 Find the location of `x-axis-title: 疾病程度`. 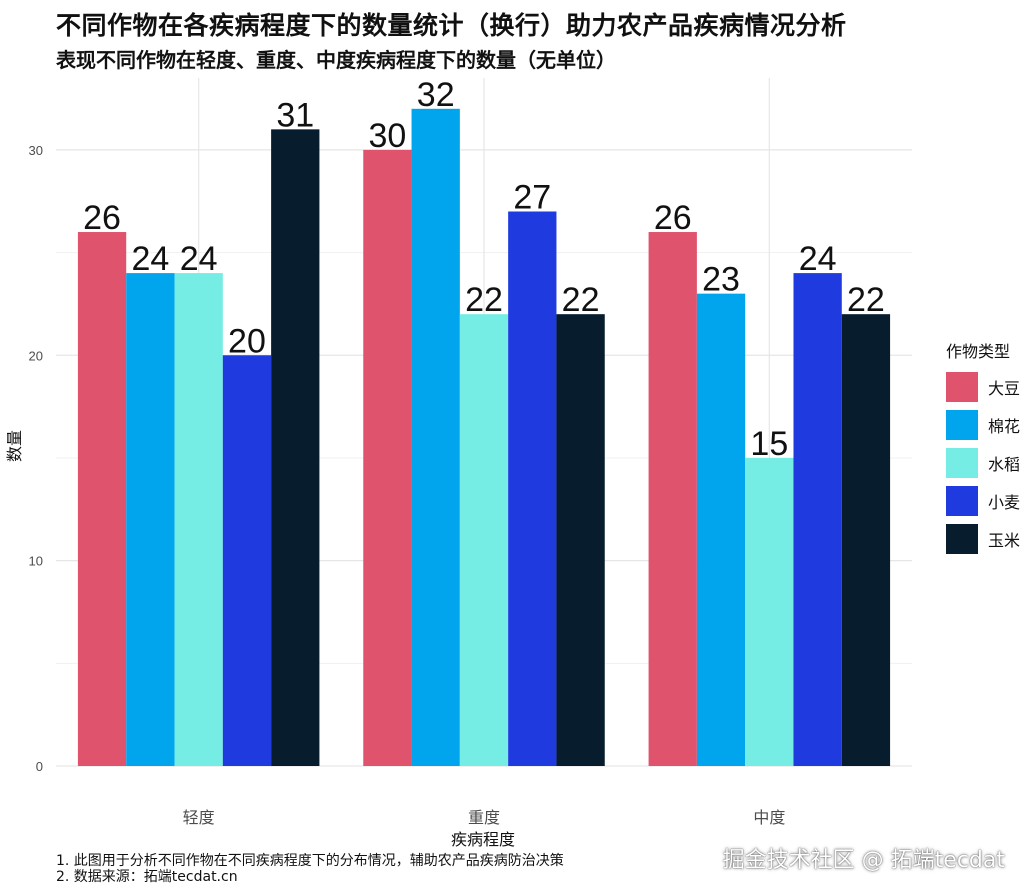

x-axis-title: 疾病程度 is located at coordinates (483, 839).